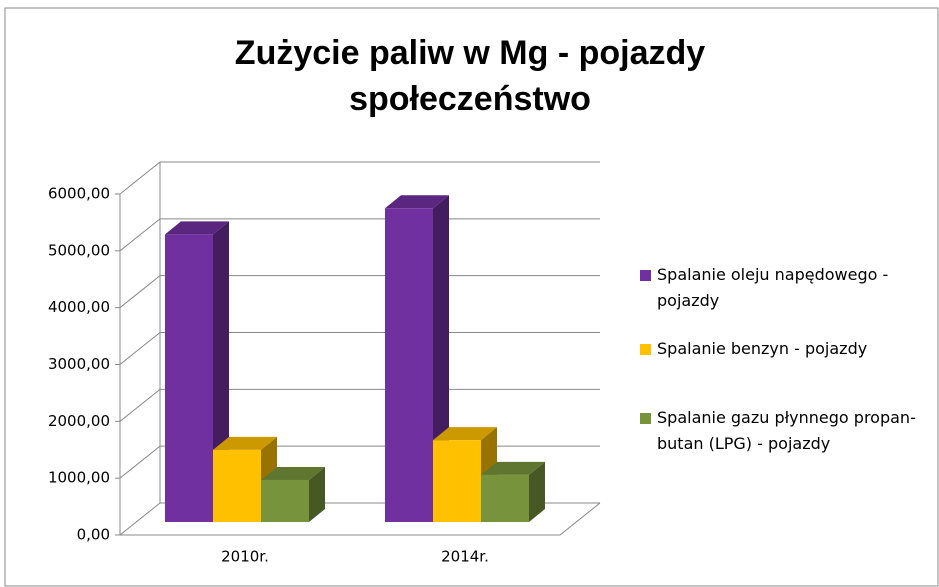 The image size is (939, 587). What do you see at coordinates (360, 519) in the screenshot?
I see `floor` at bounding box center [360, 519].